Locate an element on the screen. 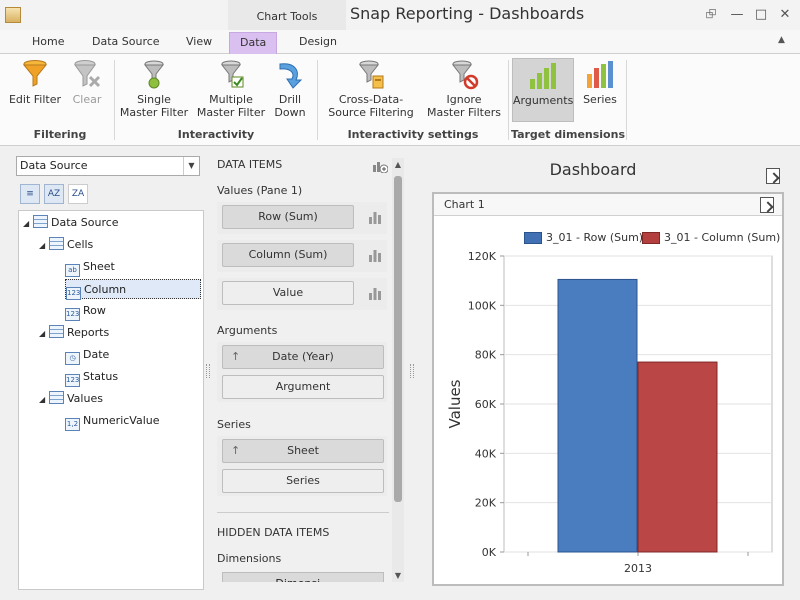 The image size is (800, 600). tree-node-label: Reports is located at coordinates (88, 332).